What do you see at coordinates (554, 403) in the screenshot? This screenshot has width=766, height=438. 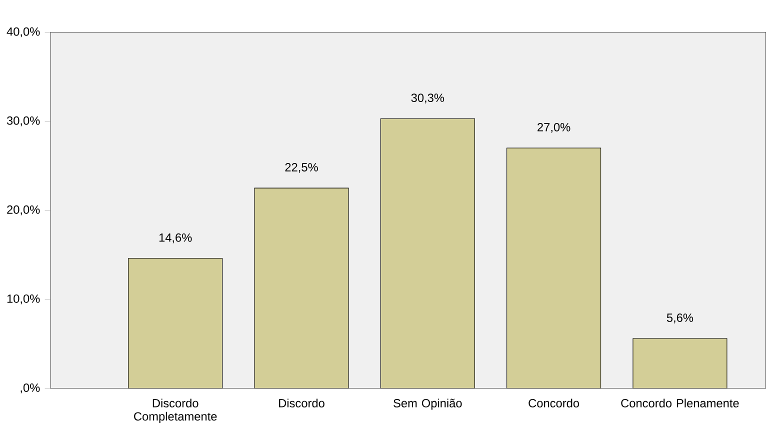 I see `x-tick-label: Concordo` at bounding box center [554, 403].